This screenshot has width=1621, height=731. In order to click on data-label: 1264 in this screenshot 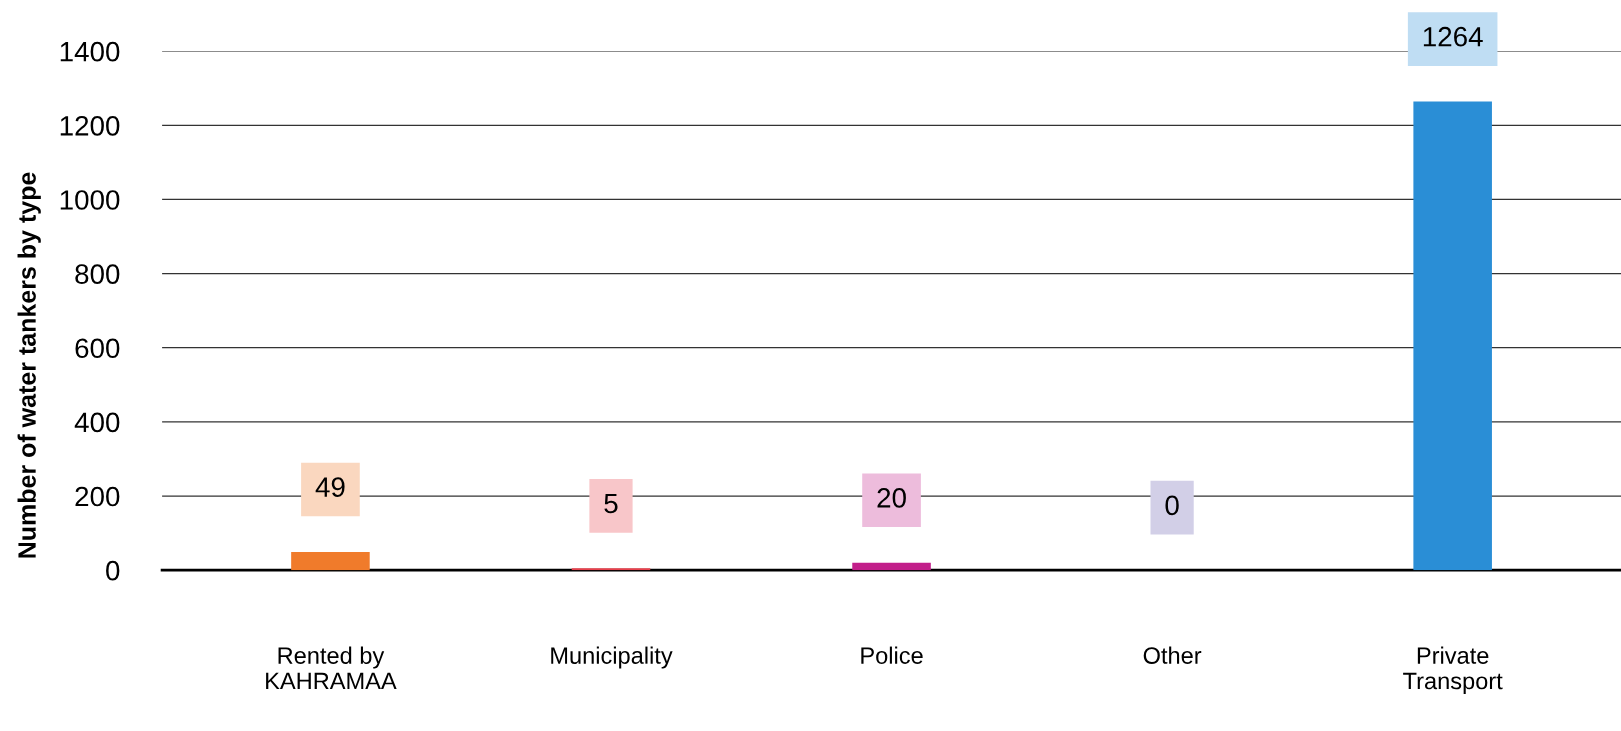, I will do `click(1453, 36)`.